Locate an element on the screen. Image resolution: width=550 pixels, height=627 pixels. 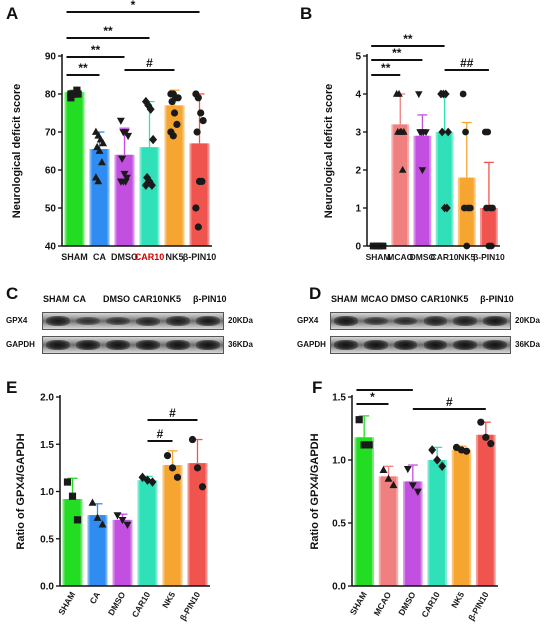
y-axis-label: Neurological deficit score is located at coordinates (17, 151).